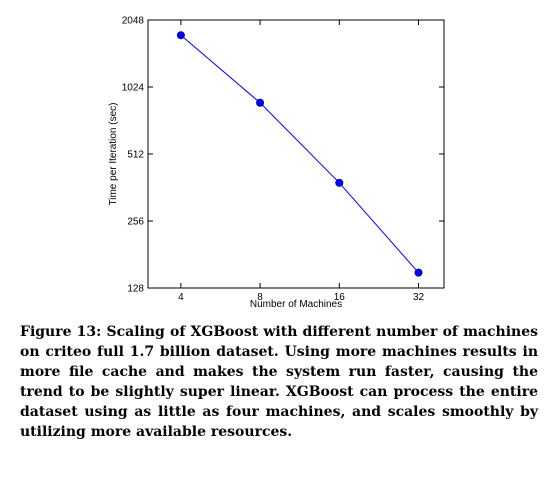  Describe the element at coordinates (133, 21) in the screenshot. I see `y-tick-label: 2048` at that location.